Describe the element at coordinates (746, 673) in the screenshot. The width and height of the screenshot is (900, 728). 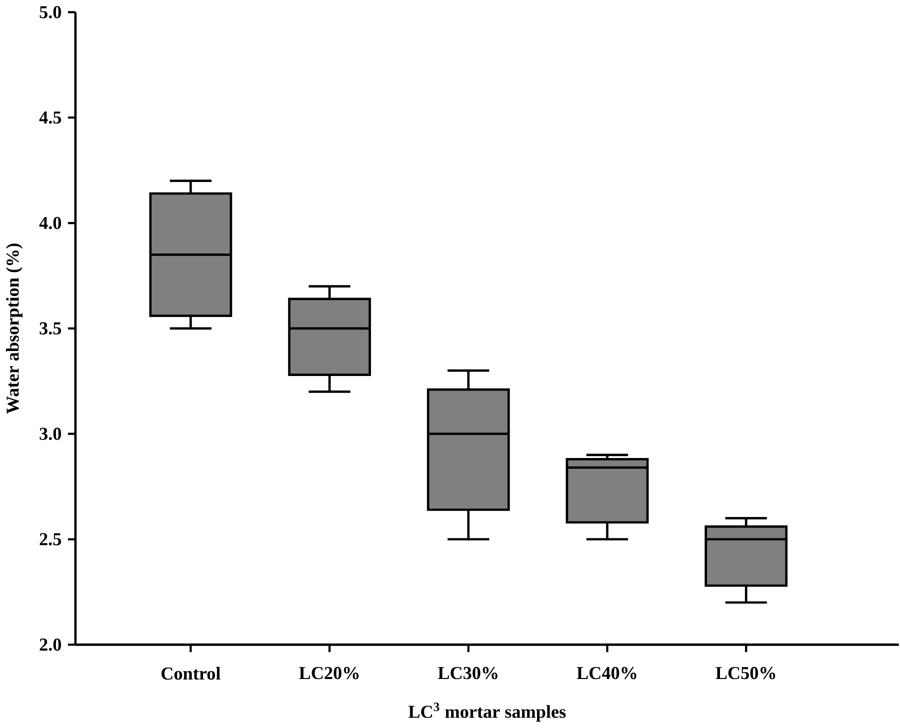
I see `x-tick-label: LC50%` at that location.